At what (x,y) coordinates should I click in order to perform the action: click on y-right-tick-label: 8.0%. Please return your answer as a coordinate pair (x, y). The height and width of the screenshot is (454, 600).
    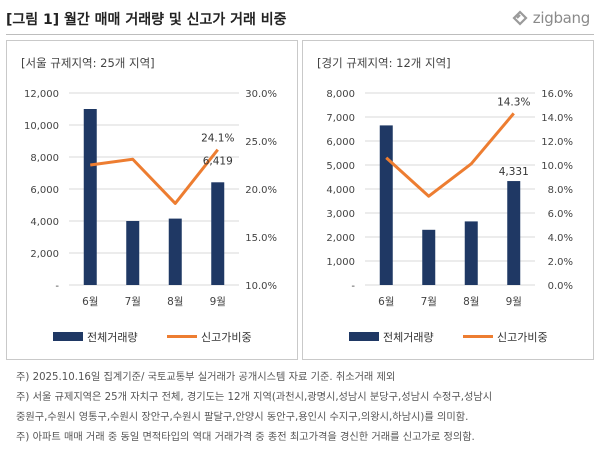
    Looking at the image, I should click on (560, 190).